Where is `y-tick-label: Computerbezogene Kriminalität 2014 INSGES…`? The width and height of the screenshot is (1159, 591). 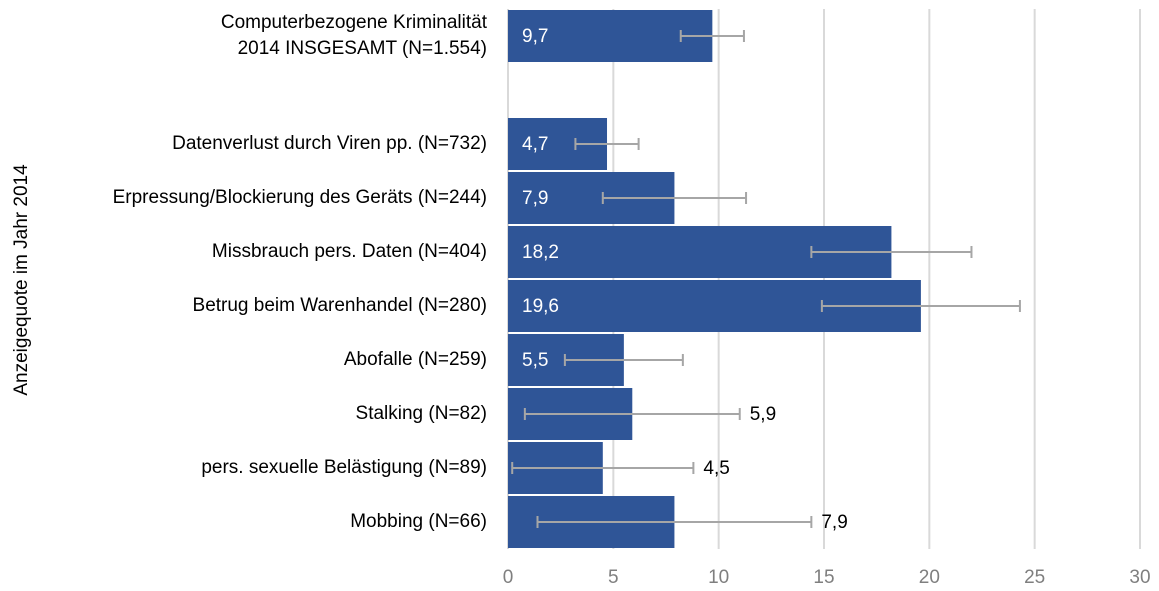 y-tick-label: Computerbezogene Kriminalität 2014 INSGES… is located at coordinates (354, 35).